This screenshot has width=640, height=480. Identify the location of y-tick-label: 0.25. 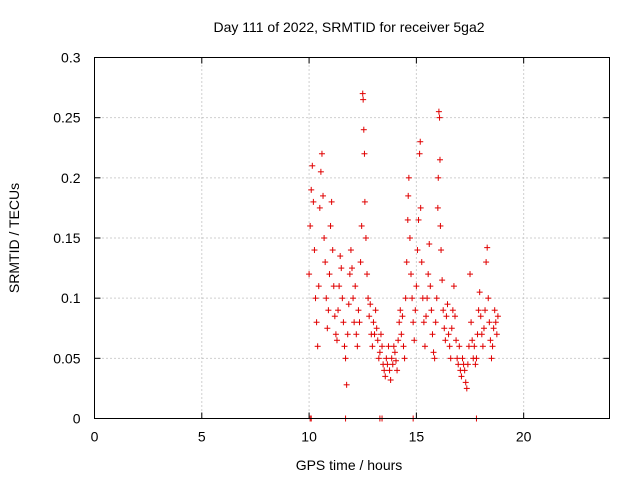
(66, 118).